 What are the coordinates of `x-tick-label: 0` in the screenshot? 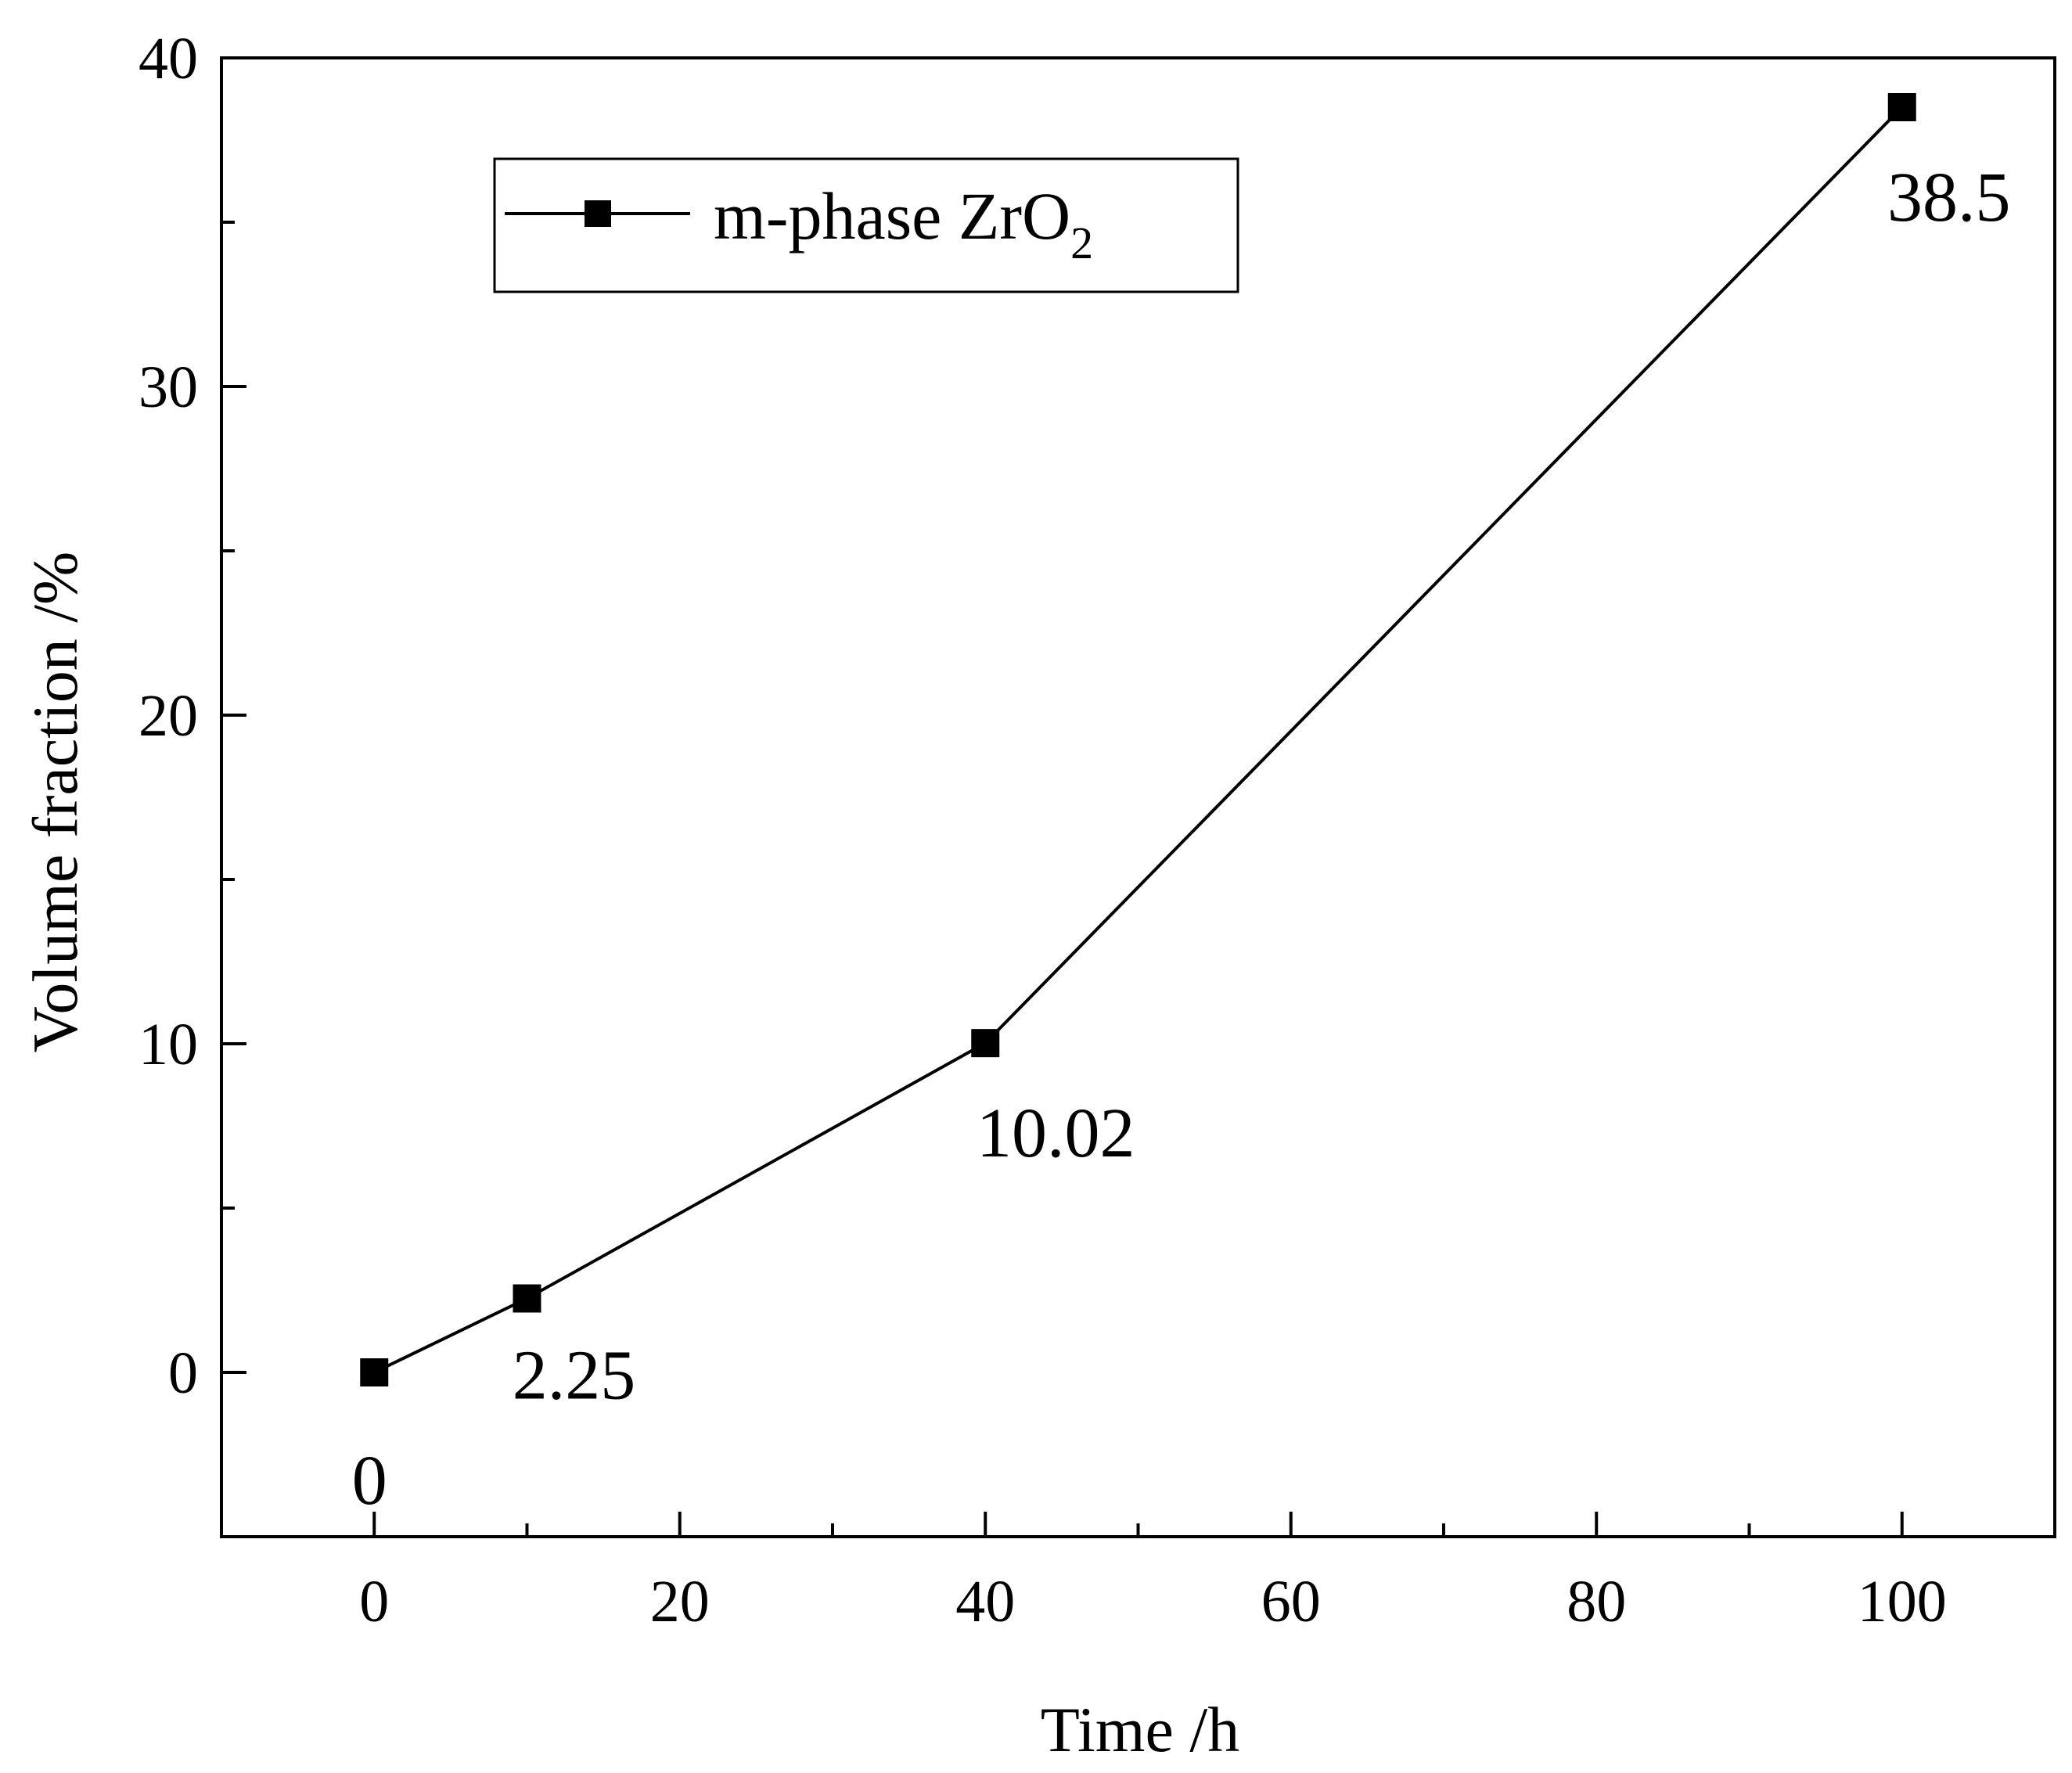 It's located at (374, 1602).